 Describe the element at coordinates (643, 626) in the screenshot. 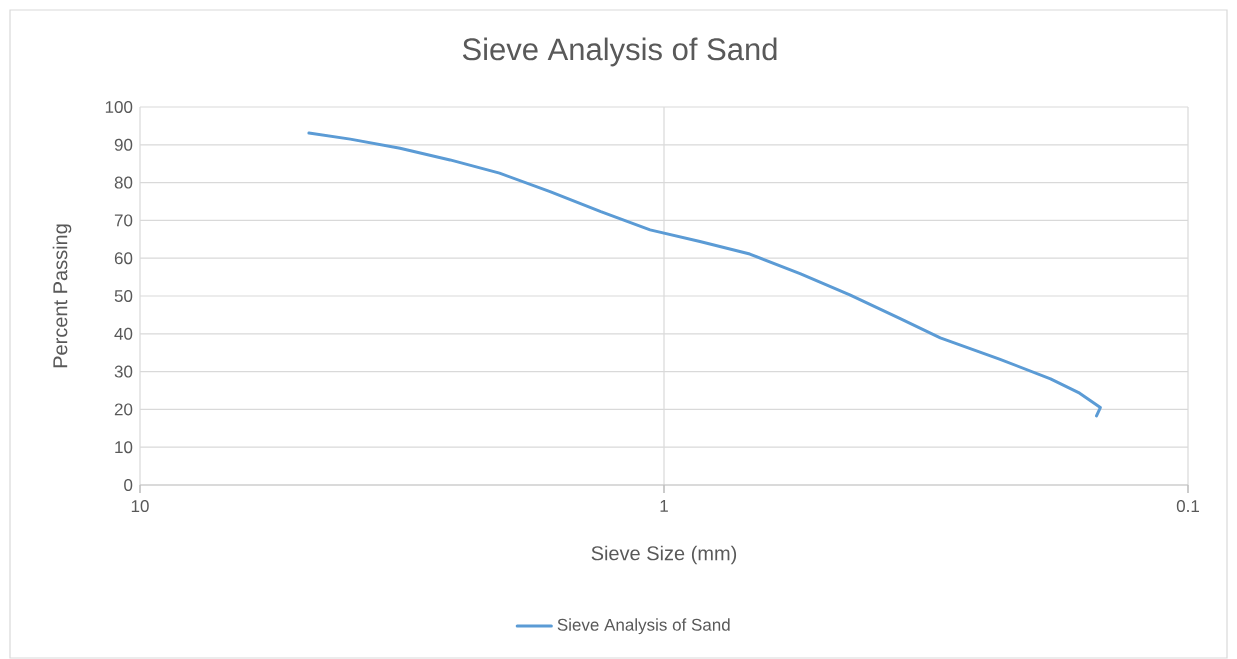

I see `legend-label: Sieve Analysis of Sand` at that location.